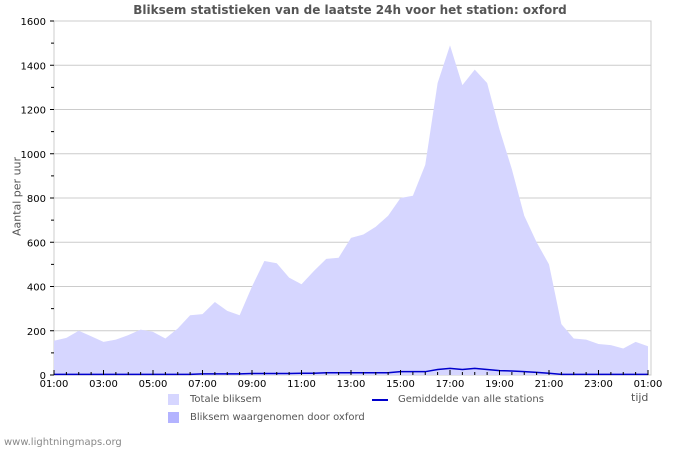 This screenshot has width=700, height=450. I want to click on svg-text: 21:00, so click(549, 384).